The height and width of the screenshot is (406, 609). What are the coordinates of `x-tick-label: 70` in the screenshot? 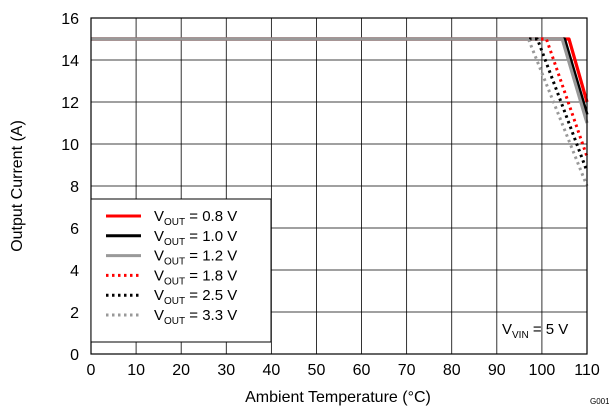 It's located at (407, 370).